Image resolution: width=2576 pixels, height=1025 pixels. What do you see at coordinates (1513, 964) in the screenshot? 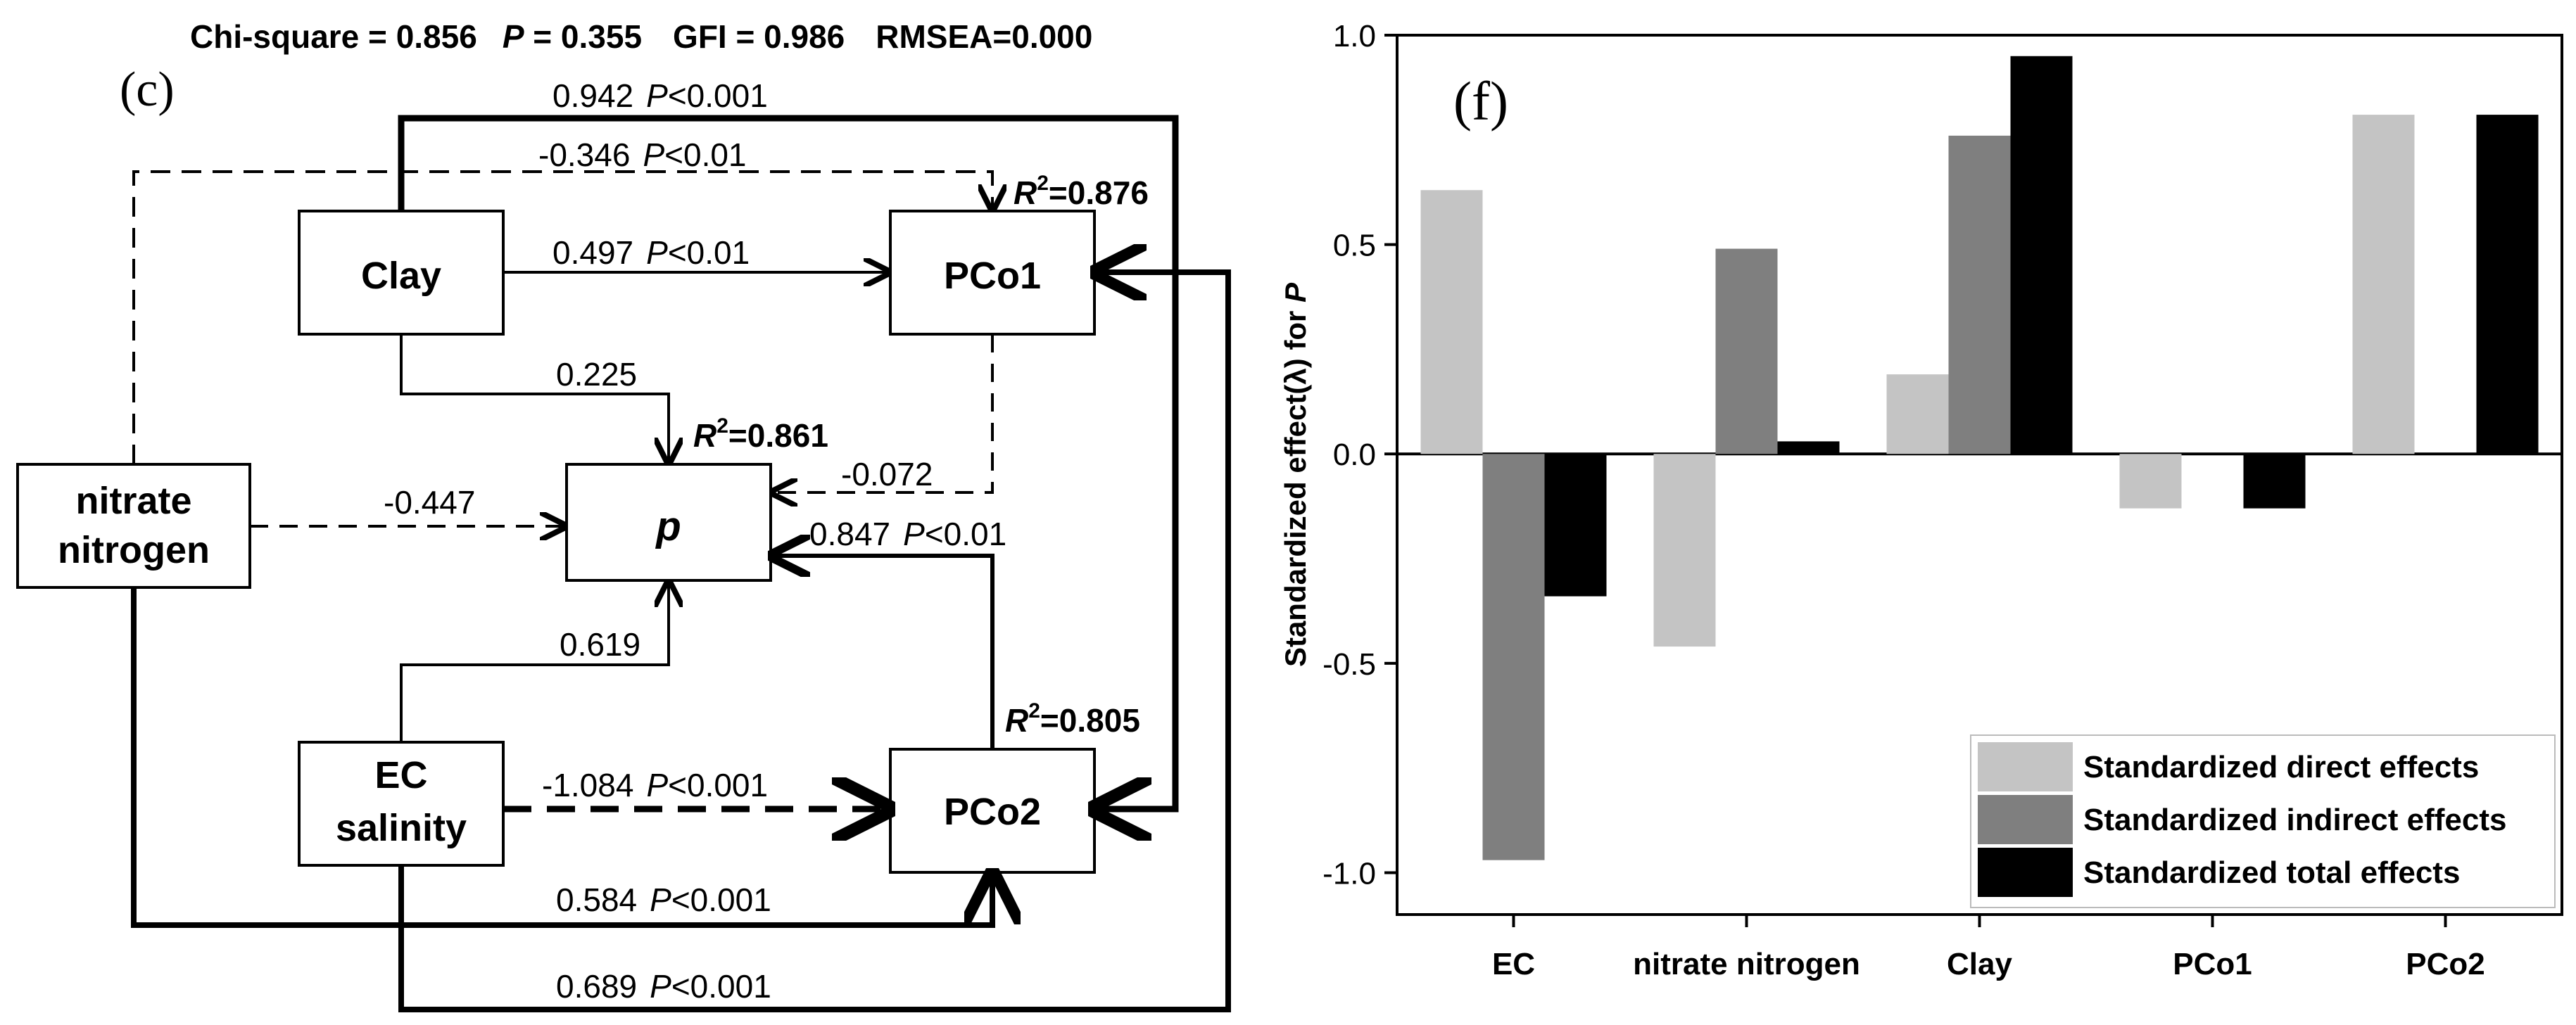
I see `x-tick-label: EC` at bounding box center [1513, 964].